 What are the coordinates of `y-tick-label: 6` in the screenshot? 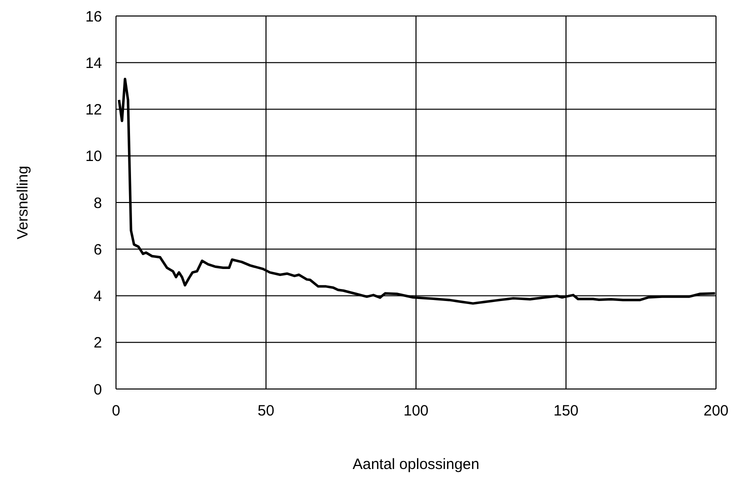 It's located at (98, 249).